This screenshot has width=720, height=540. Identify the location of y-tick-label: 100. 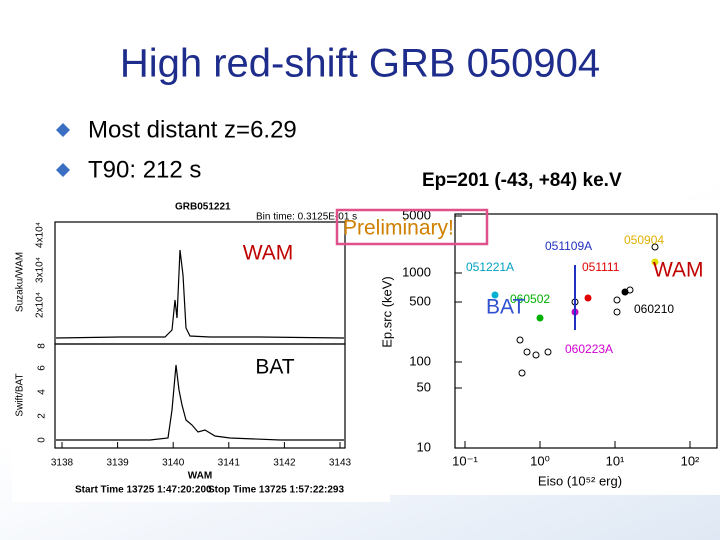
(420, 360).